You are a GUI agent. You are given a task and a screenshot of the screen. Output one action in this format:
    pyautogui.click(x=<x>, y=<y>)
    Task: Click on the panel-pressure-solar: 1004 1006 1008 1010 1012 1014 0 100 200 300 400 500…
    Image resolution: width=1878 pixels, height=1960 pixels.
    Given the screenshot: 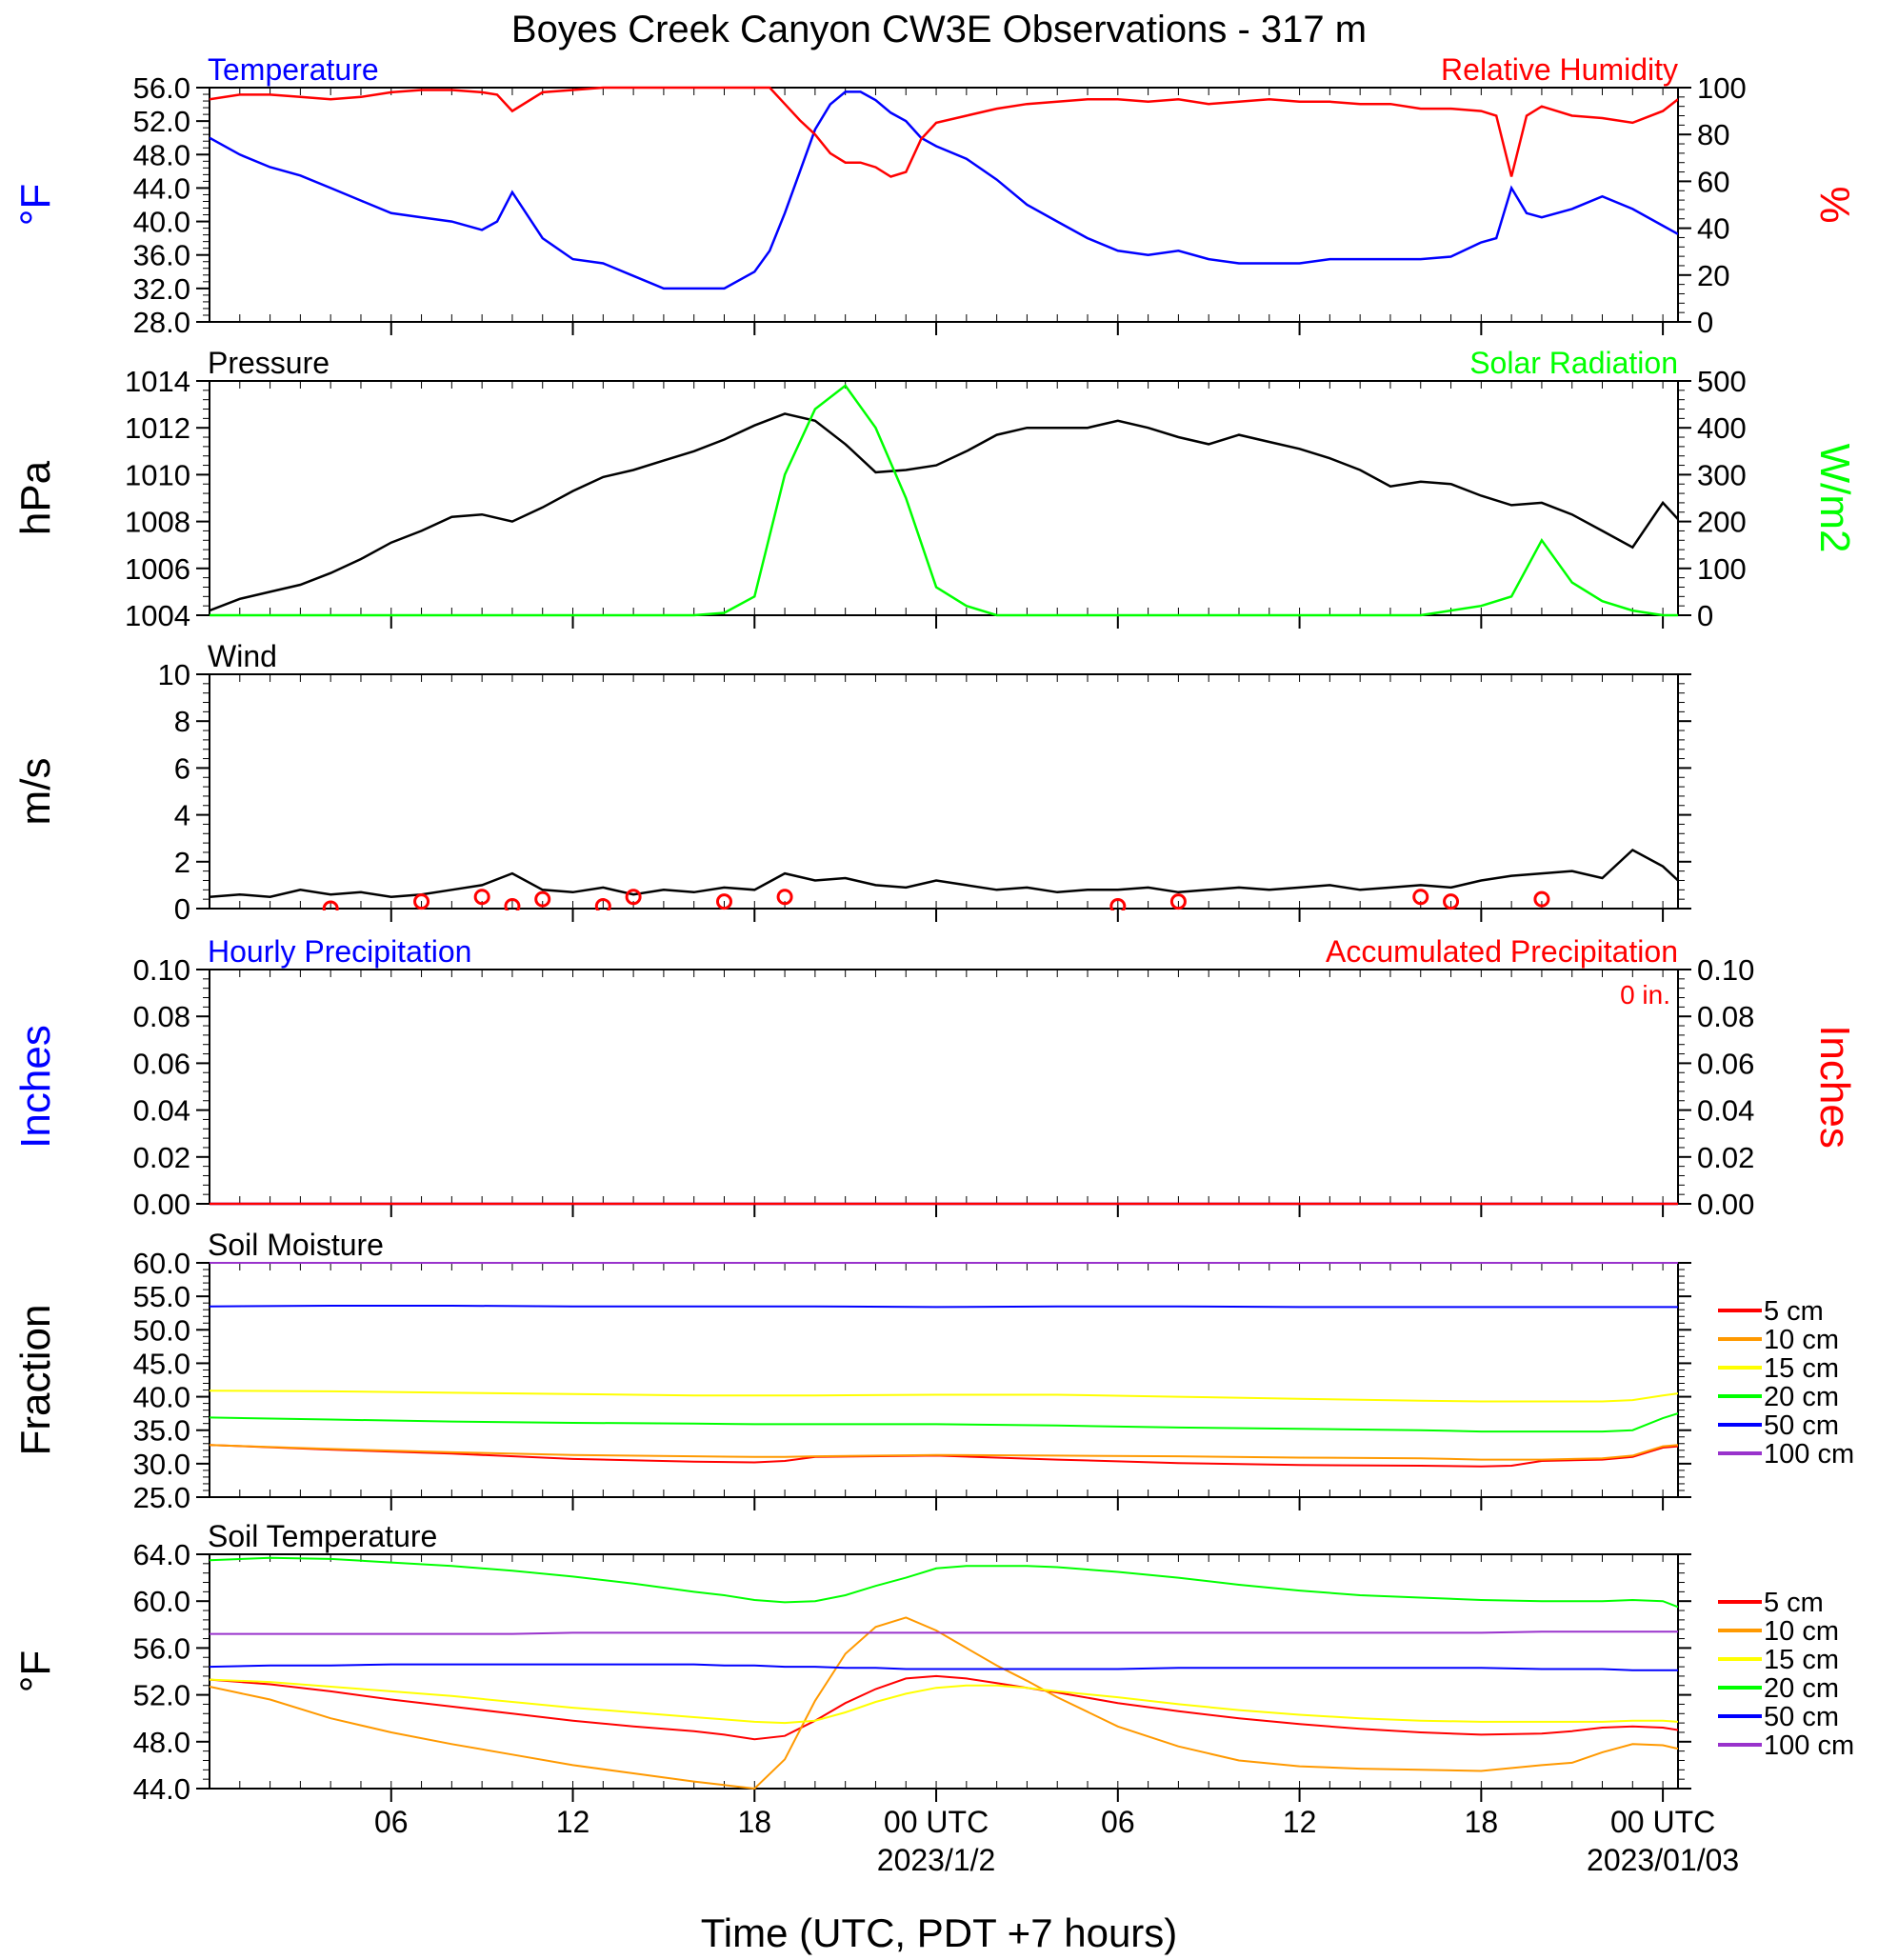 What is the action you would take?
    pyautogui.click(x=935, y=489)
    